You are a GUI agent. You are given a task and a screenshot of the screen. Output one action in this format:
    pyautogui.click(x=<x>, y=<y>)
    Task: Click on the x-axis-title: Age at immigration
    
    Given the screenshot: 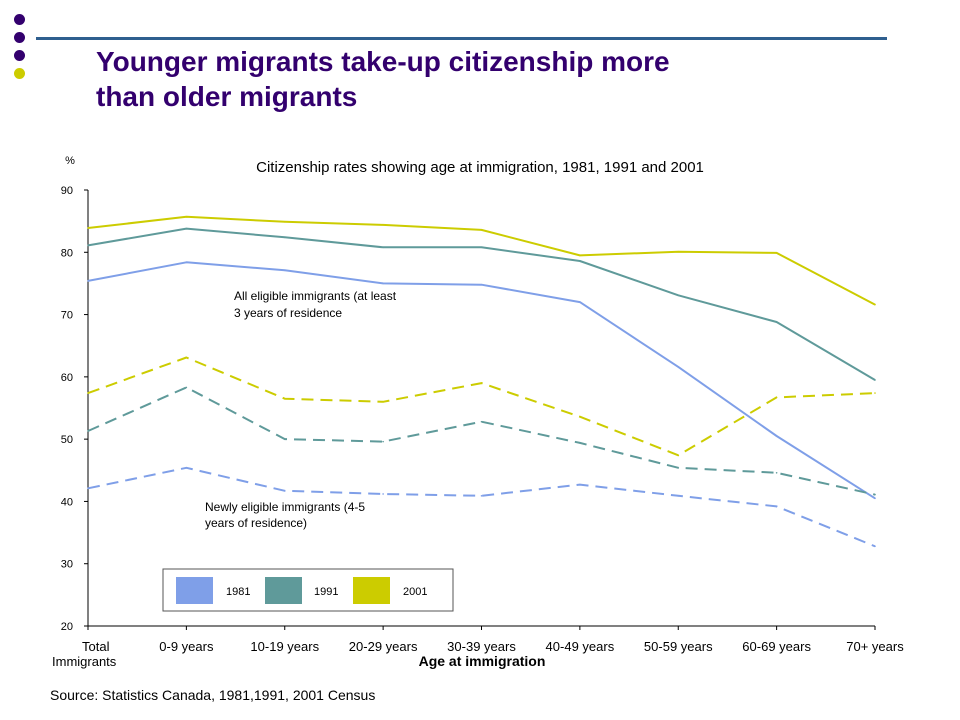 What is the action you would take?
    pyautogui.click(x=482, y=661)
    